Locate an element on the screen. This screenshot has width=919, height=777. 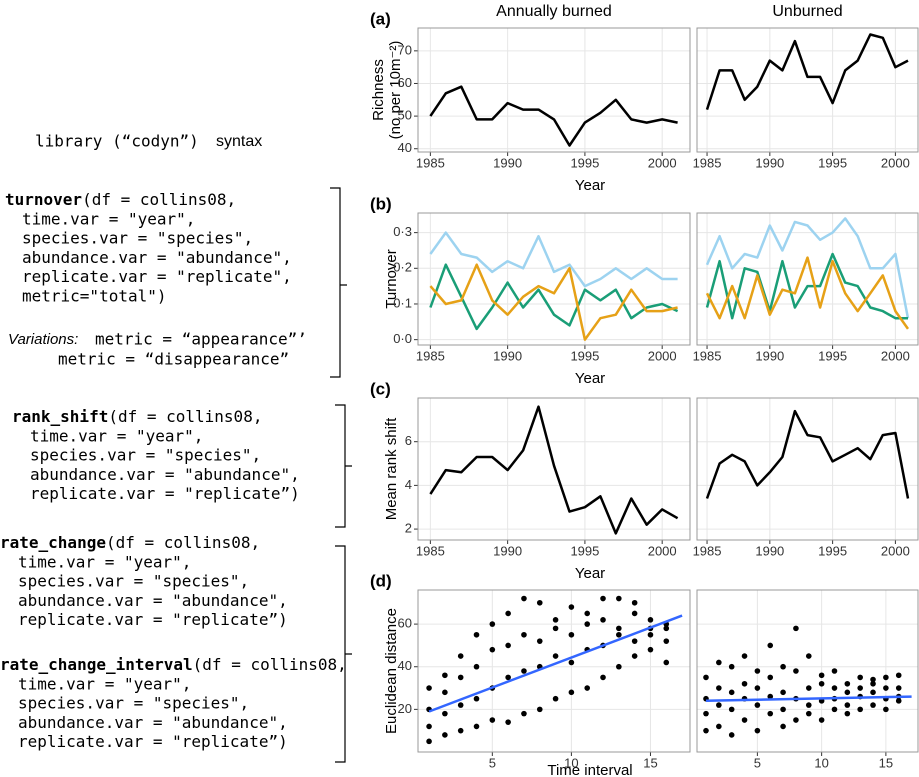
code-text: abundance.var = "abundance", is located at coordinates (157, 256).